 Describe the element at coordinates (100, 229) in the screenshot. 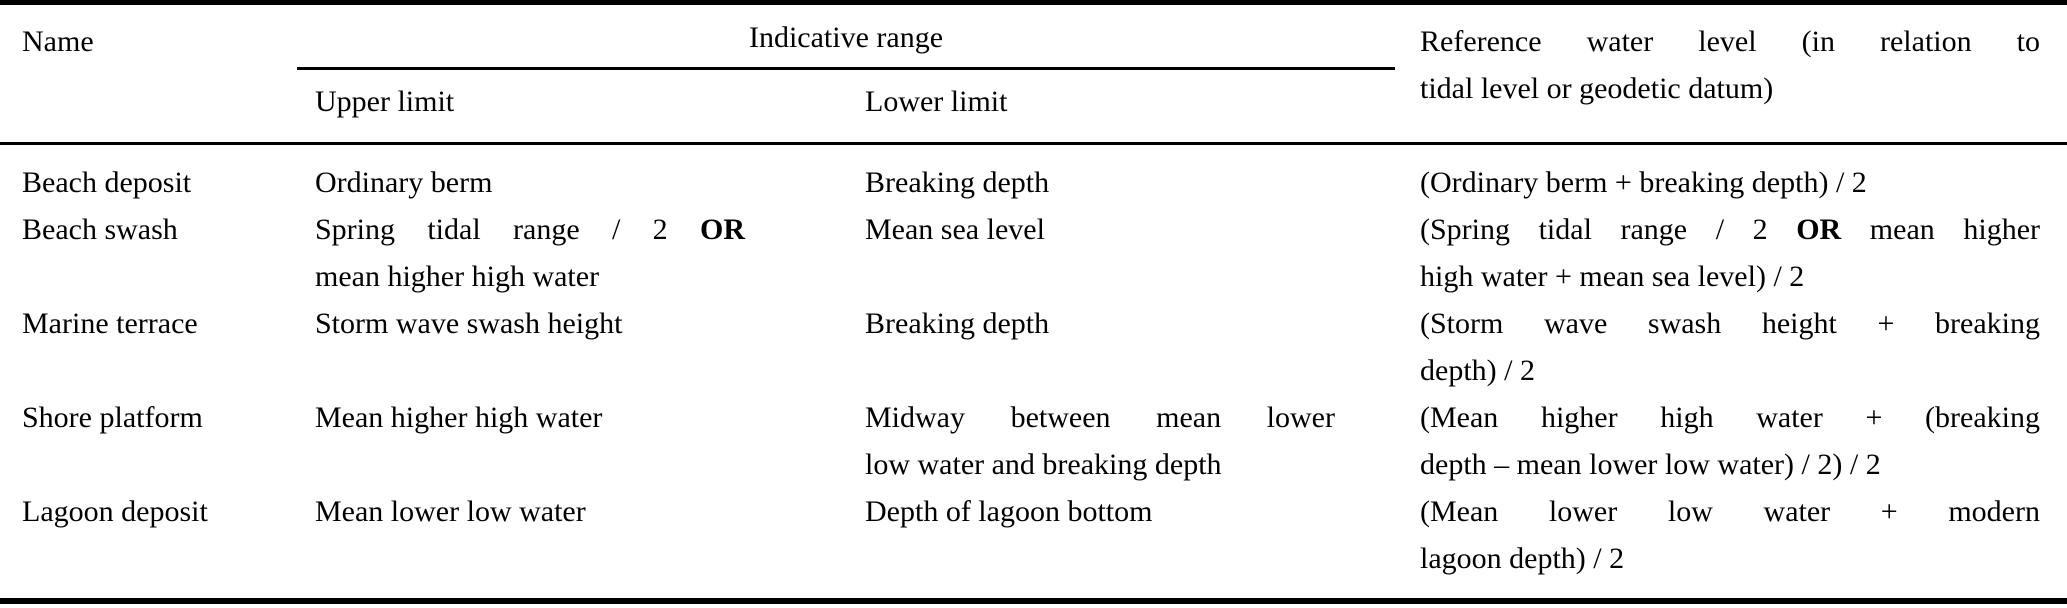

I see `cell-name: Beach swash` at that location.